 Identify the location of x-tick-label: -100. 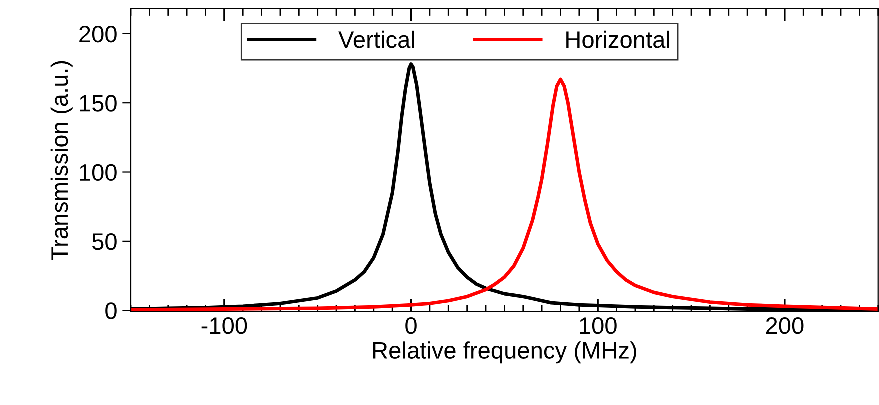
(225, 325).